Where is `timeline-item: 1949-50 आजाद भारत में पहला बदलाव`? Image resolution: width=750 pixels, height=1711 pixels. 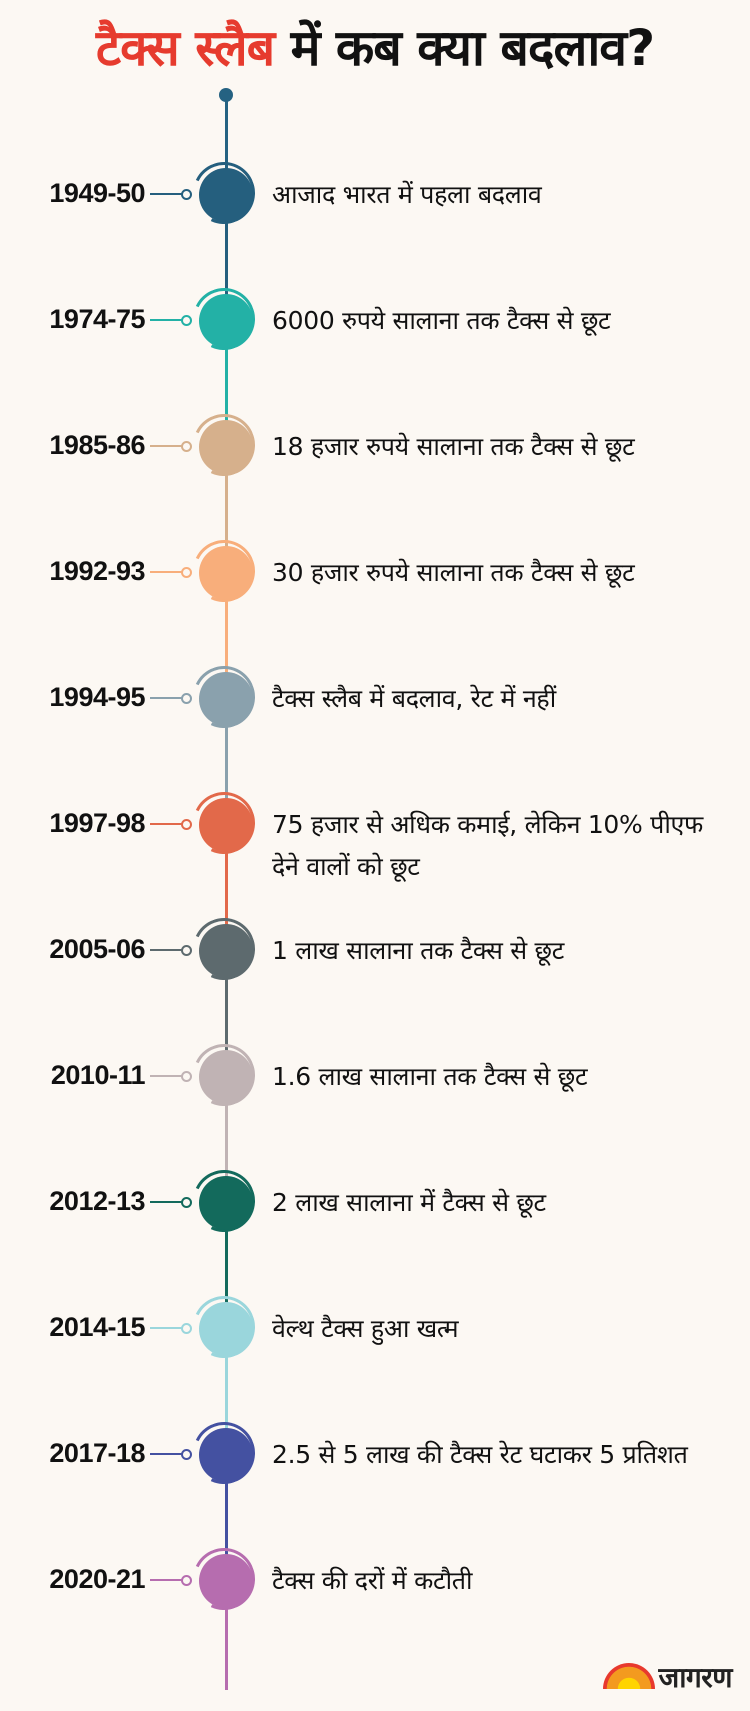 timeline-item: 1949-50 आजाद भारत में पहला बदलाव is located at coordinates (375, 193).